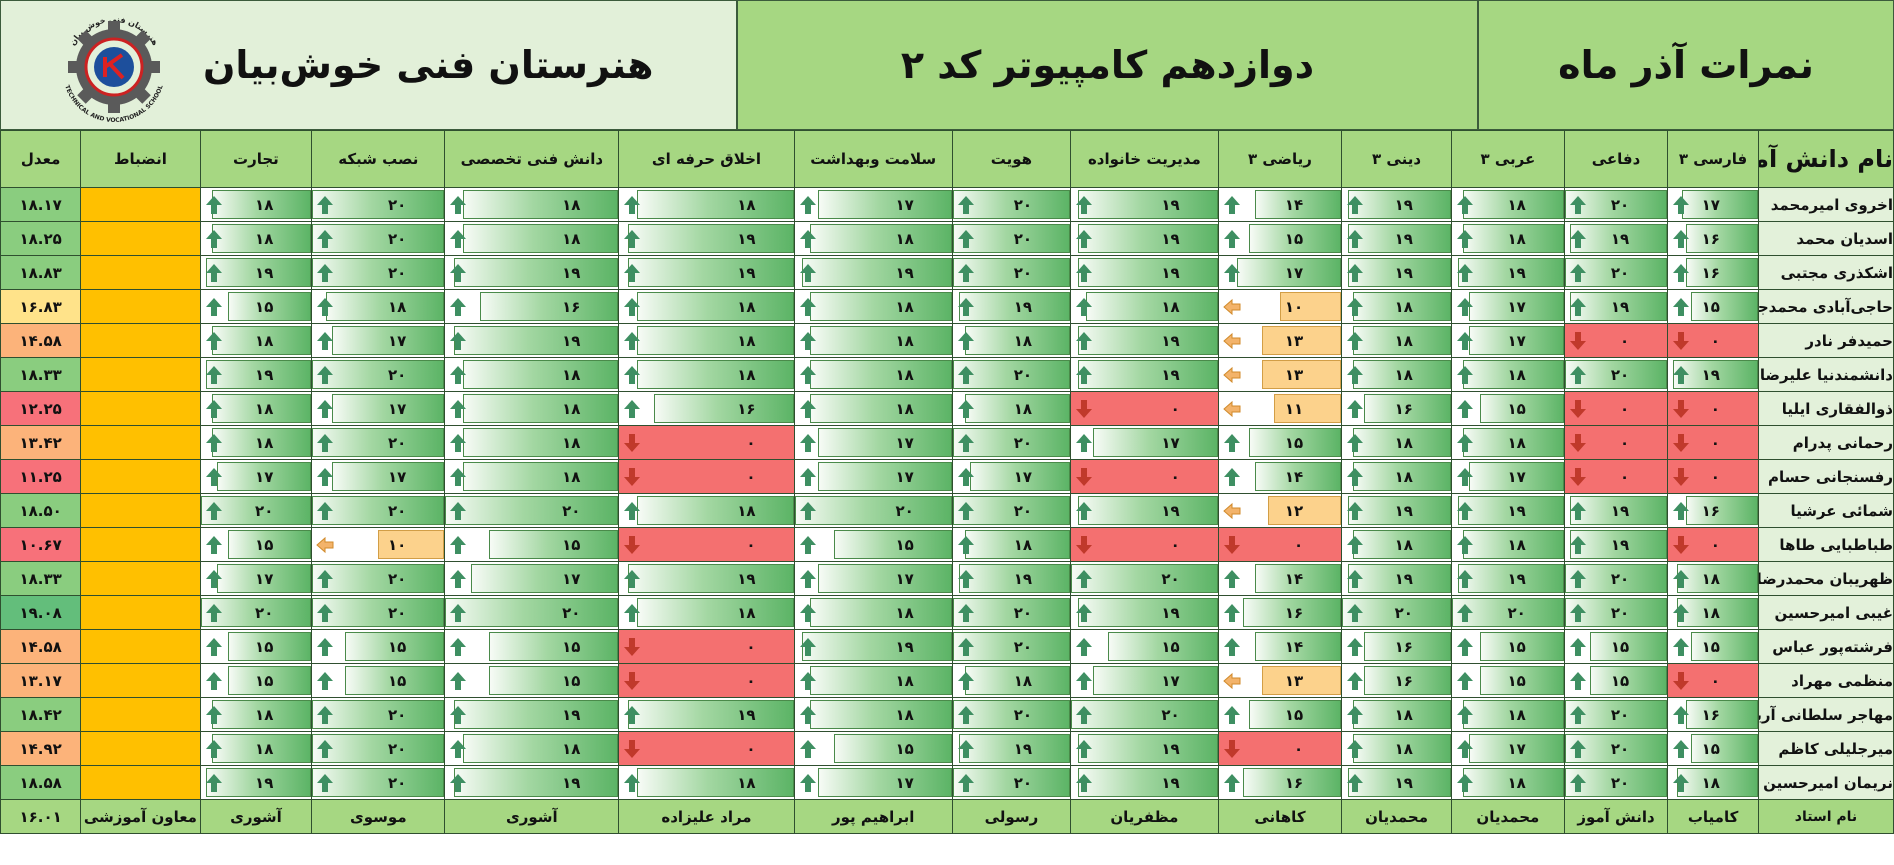 Image resolution: width=1894 pixels, height=865 pixels. Describe the element at coordinates (41, 476) in the screenshot. I see `average-cell: ۱۱.۲۵` at that location.